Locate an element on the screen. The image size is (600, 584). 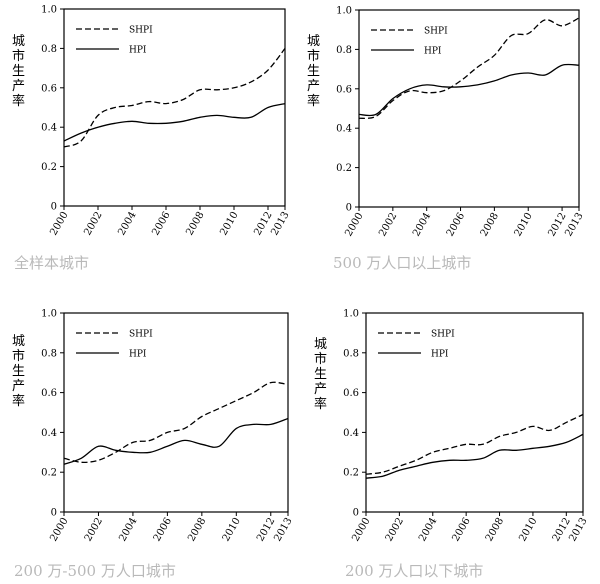
panel-caption-all-cities: 全样本城市 is located at coordinates (52, 263).